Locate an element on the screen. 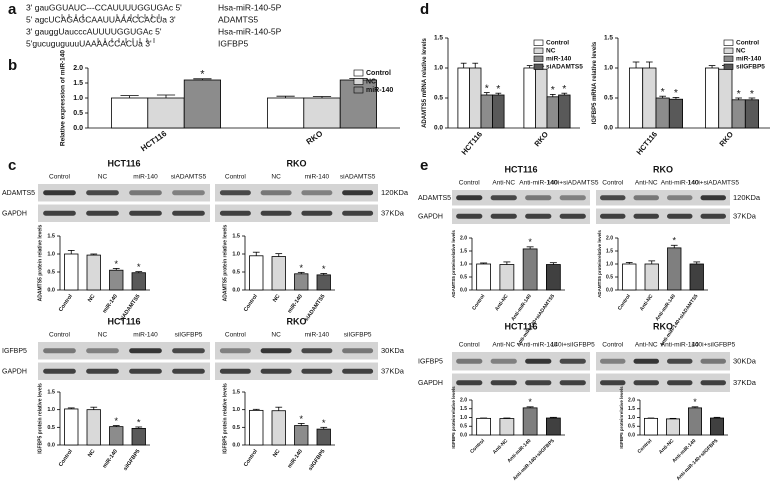  x-tick-label: HCT116 is located at coordinates (471, 143).